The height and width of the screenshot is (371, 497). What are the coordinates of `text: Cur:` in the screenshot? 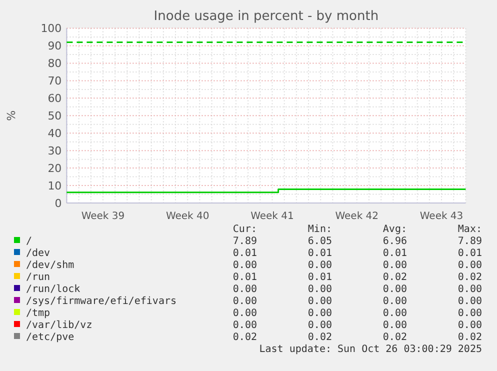 It's located at (244, 229).